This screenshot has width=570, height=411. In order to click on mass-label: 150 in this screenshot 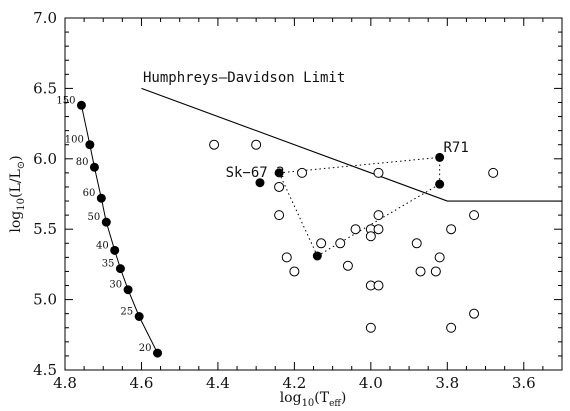, I will do `click(65, 100)`.